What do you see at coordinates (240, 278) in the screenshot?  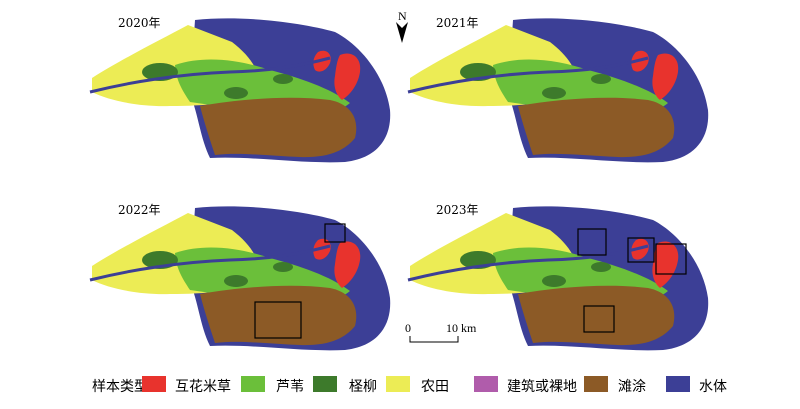 I see `map-panel-2022` at bounding box center [240, 278].